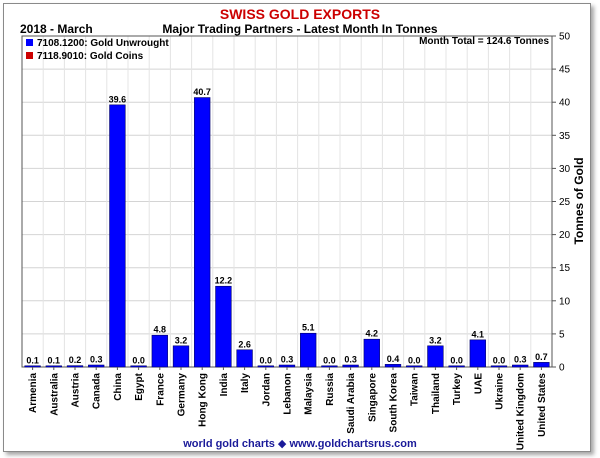 Image resolution: width=600 pixels, height=458 pixels. Describe the element at coordinates (456, 360) in the screenshot. I see `data-label-20: 0.0` at that location.